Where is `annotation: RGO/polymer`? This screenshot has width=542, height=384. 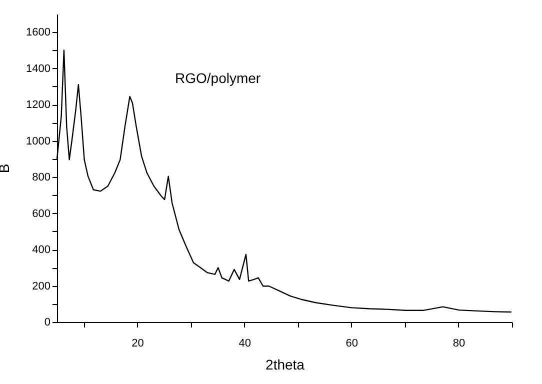
annotation: RGO/polymer is located at coordinates (218, 78).